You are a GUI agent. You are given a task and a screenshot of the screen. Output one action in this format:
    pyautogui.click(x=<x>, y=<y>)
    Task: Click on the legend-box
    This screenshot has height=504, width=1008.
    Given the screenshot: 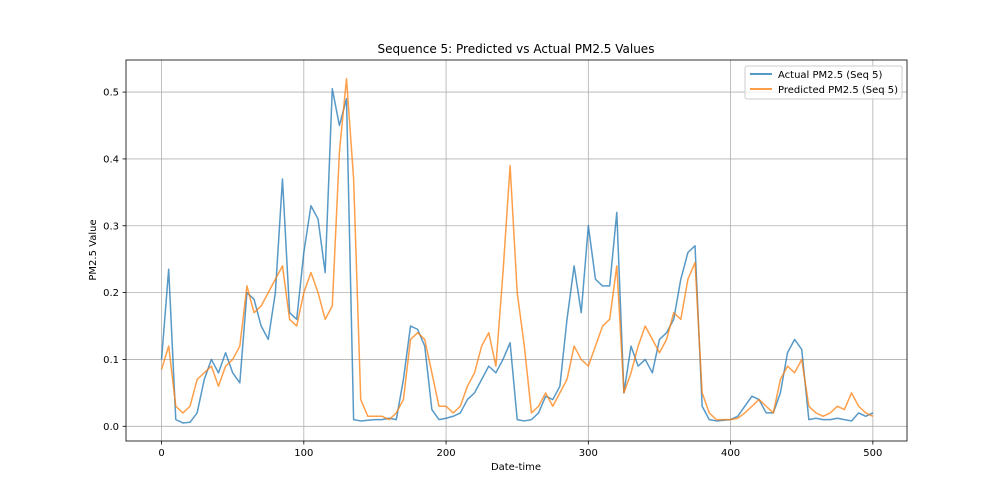 What is the action you would take?
    pyautogui.click(x=823, y=82)
    